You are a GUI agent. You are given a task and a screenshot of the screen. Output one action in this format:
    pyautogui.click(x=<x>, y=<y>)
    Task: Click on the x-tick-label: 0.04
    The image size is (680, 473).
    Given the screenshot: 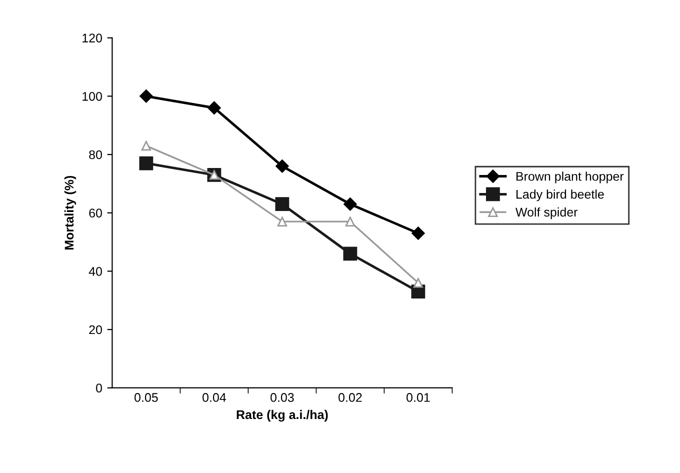 What is the action you would take?
    pyautogui.click(x=214, y=397)
    